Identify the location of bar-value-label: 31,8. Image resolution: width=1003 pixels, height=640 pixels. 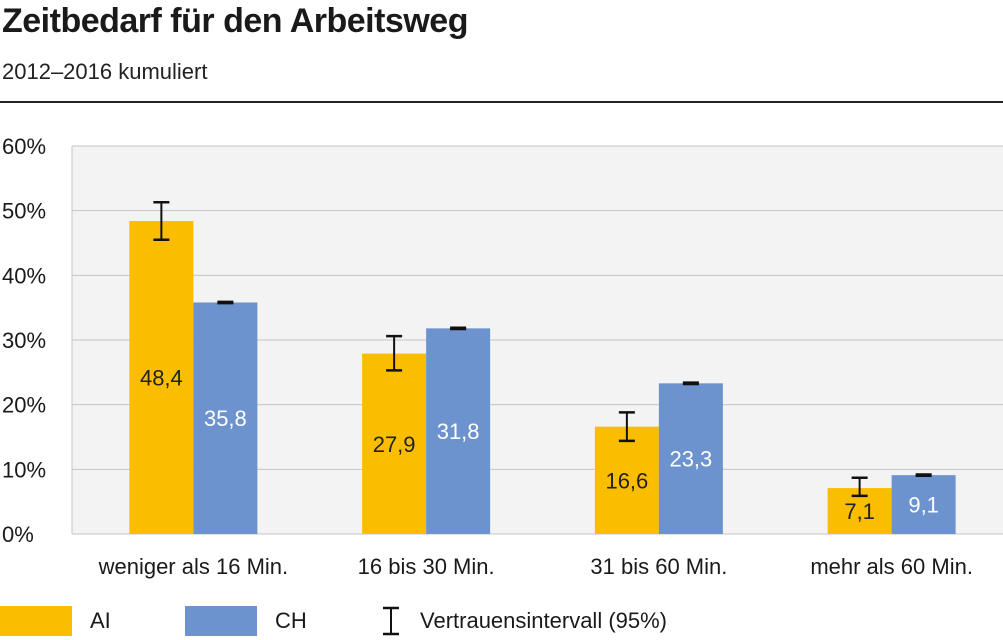
(458, 431).